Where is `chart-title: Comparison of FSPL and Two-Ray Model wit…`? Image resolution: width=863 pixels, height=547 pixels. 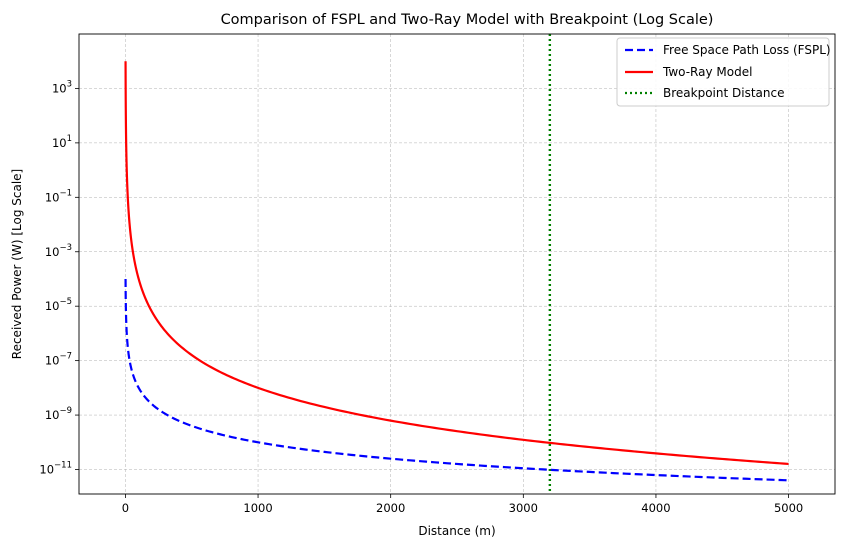
chart-title: Comparison of FSPL and Two-Ray Model wit… is located at coordinates (467, 20).